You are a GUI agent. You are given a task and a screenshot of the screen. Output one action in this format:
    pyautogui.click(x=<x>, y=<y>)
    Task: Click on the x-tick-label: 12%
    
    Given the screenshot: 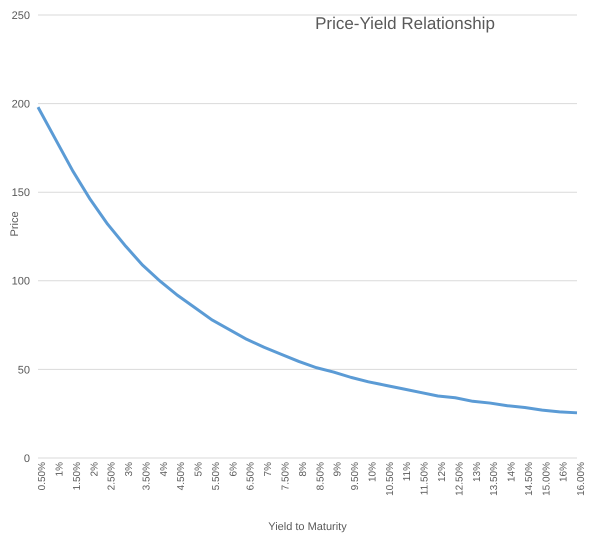 What is the action you would take?
    pyautogui.click(x=442, y=472)
    